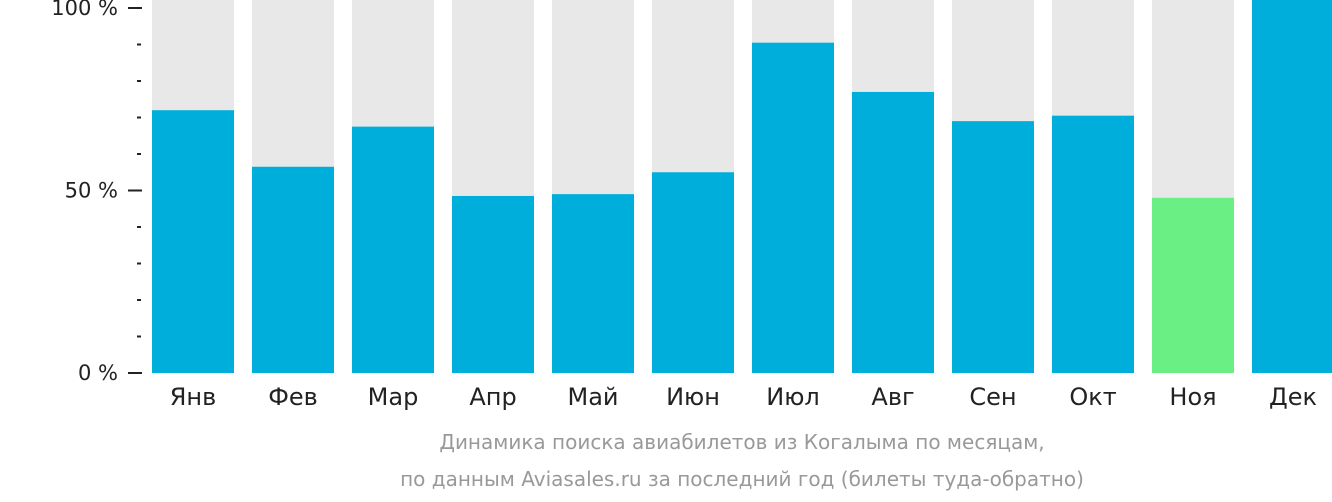 The image size is (1332, 502). I want to click on x-tick-label-9: Сен, so click(992, 397).